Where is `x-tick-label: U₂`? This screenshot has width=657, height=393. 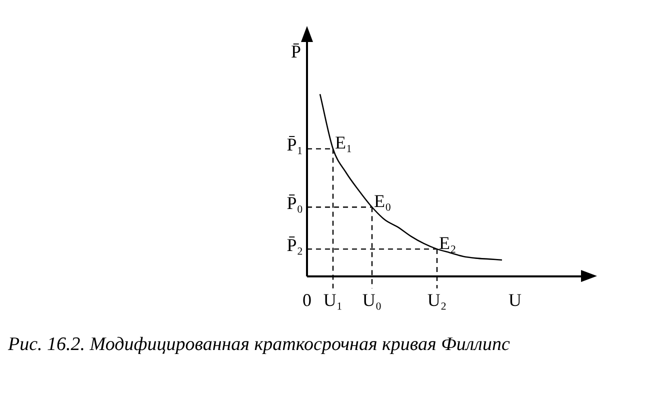 x-tick-label: U₂ is located at coordinates (437, 300).